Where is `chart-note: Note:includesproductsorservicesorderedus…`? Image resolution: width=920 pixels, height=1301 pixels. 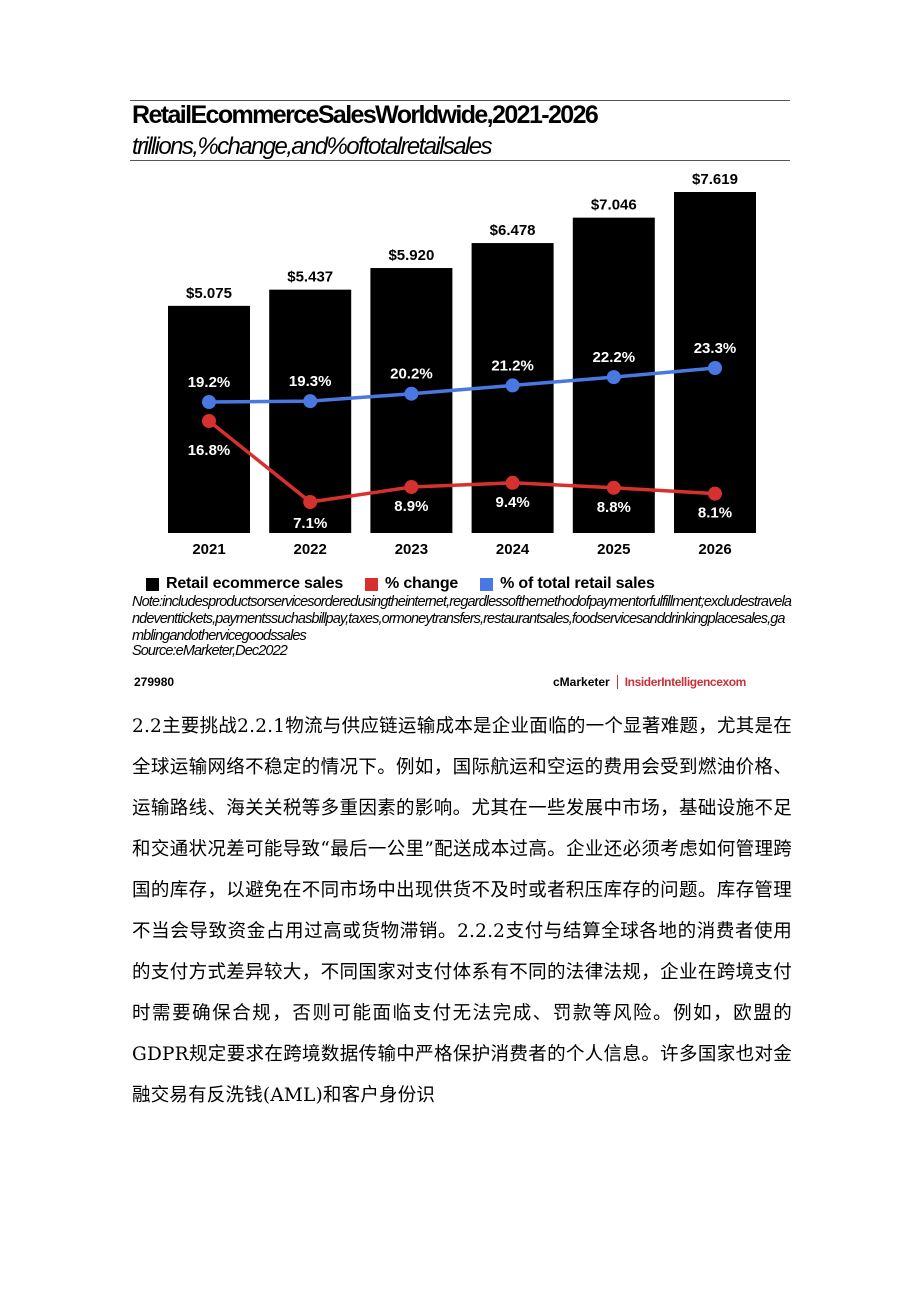 chart-note: Note:includesproductsorservicesorderedus… is located at coordinates (462, 619).